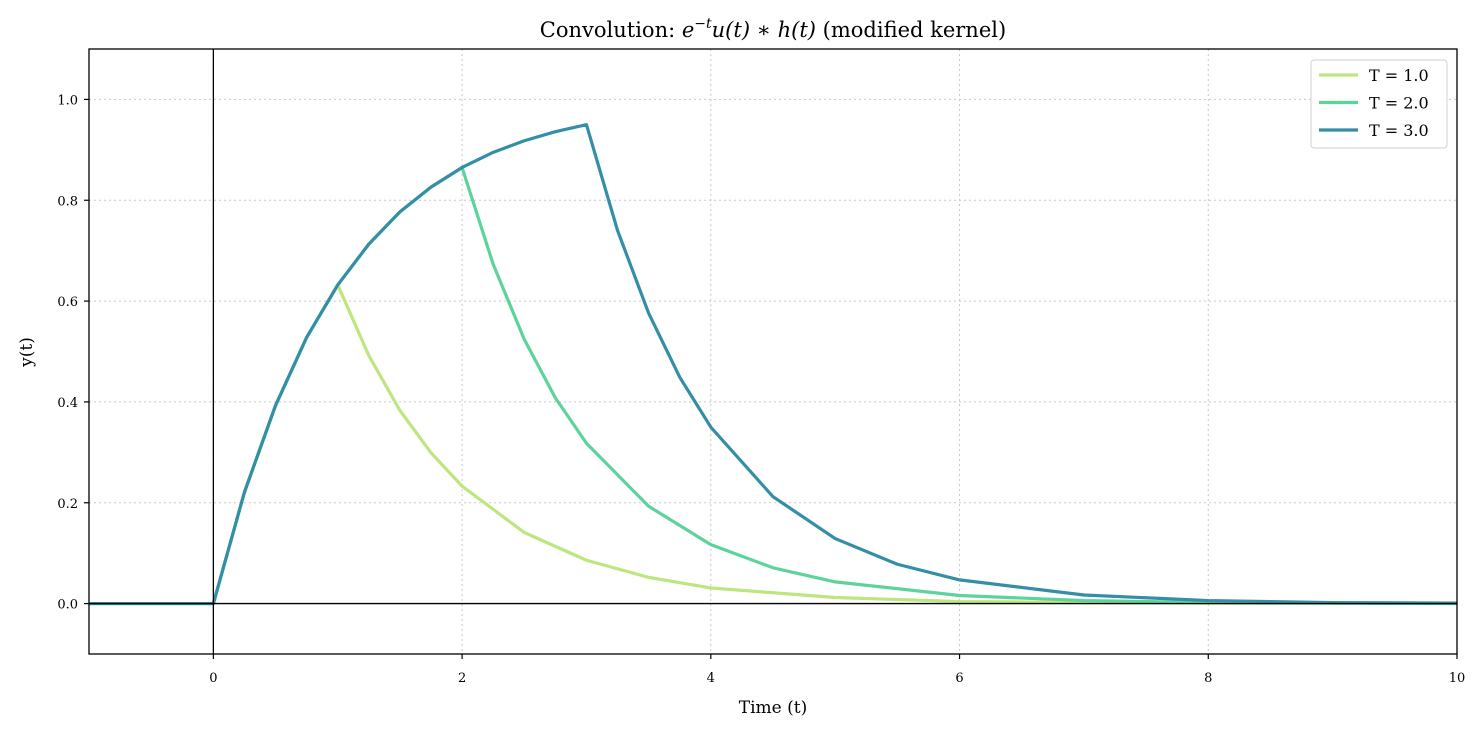  Describe the element at coordinates (688, 30) in the screenshot. I see `chart-title-math-base: e` at that location.